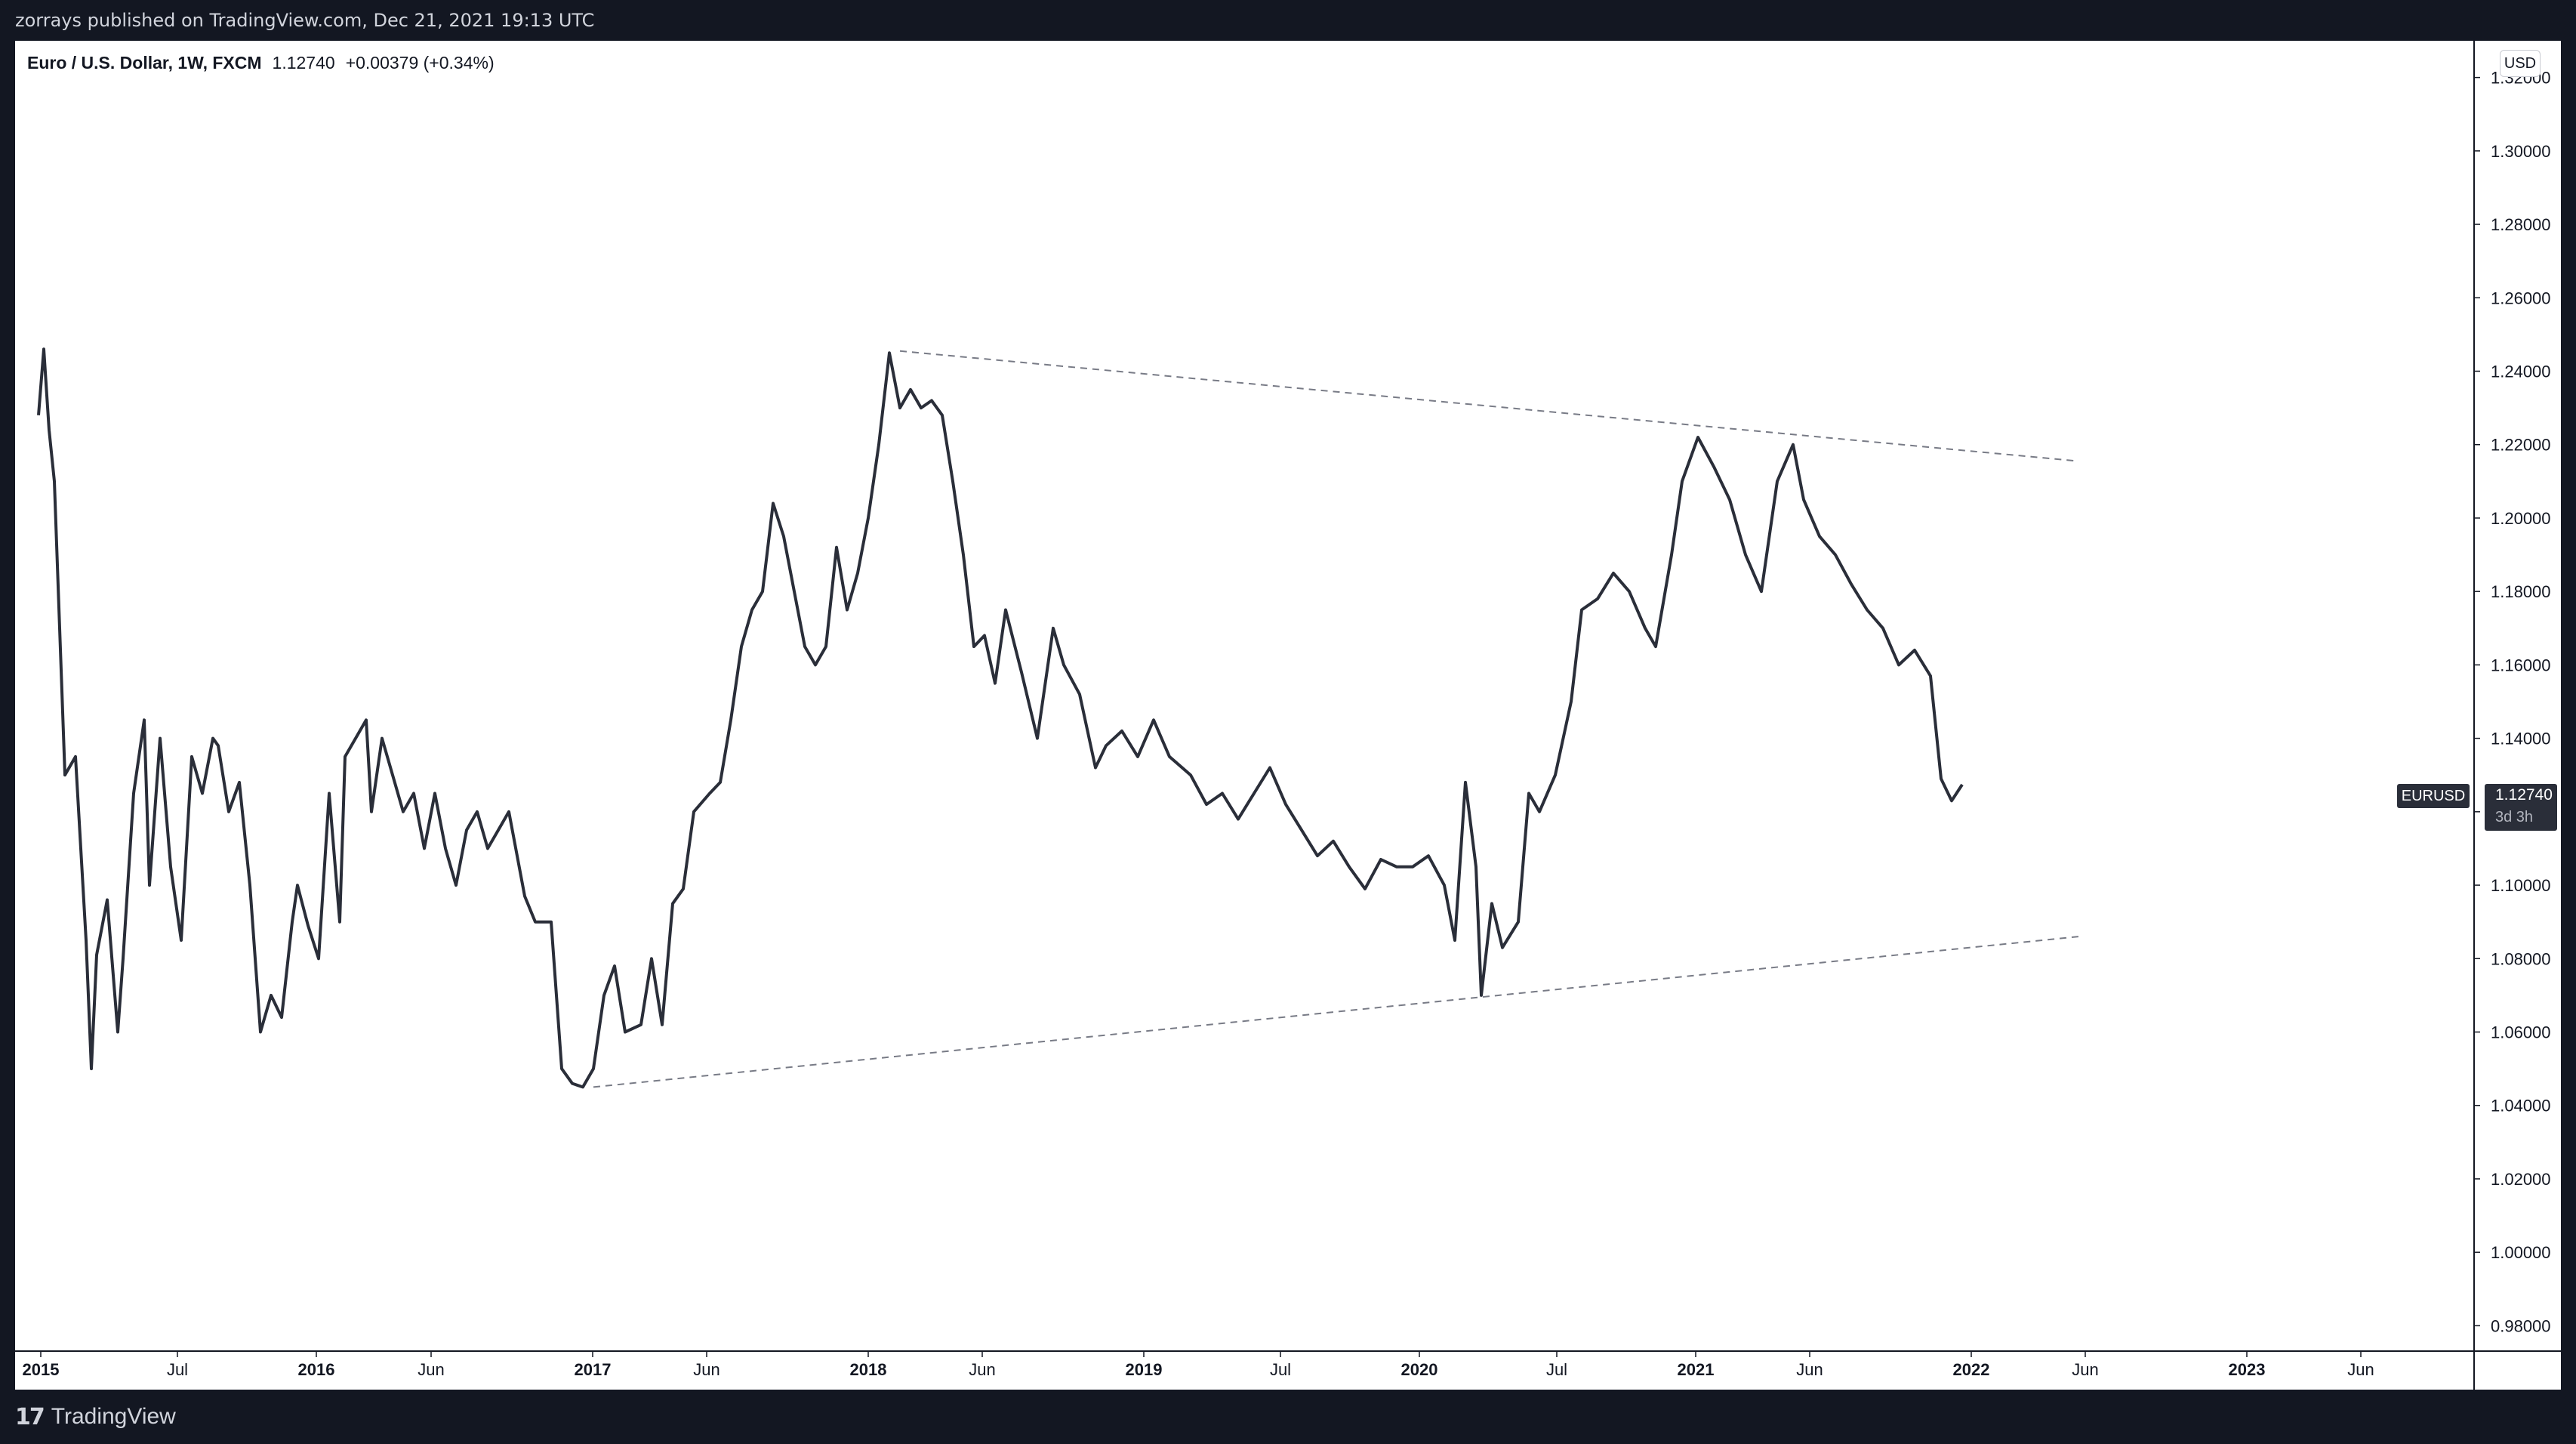 This screenshot has width=2576, height=1444. What do you see at coordinates (420, 63) in the screenshot?
I see `change-label: +0.00379 (+0.34%)` at bounding box center [420, 63].